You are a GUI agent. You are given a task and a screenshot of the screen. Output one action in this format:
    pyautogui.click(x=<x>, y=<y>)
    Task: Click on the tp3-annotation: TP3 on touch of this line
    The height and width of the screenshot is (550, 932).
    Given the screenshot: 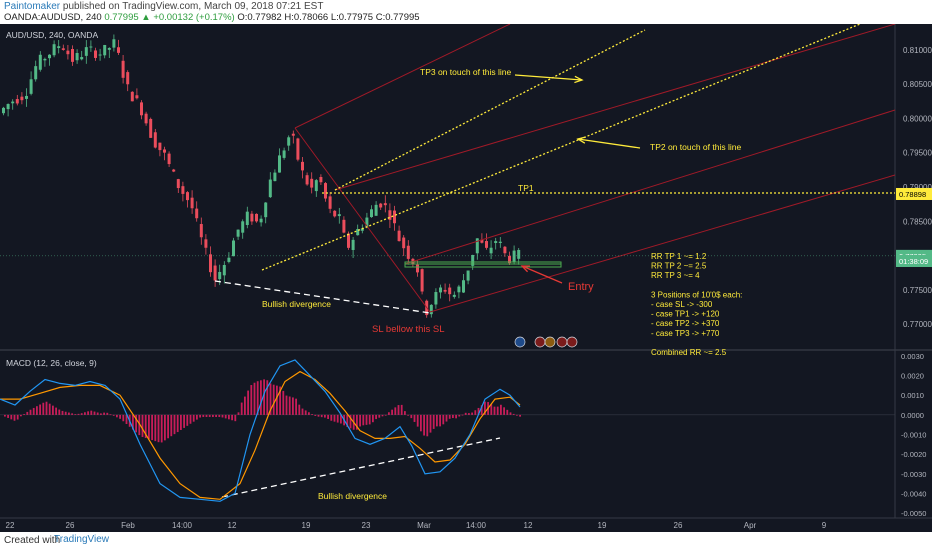 What is the action you would take?
    pyautogui.click(x=465, y=72)
    